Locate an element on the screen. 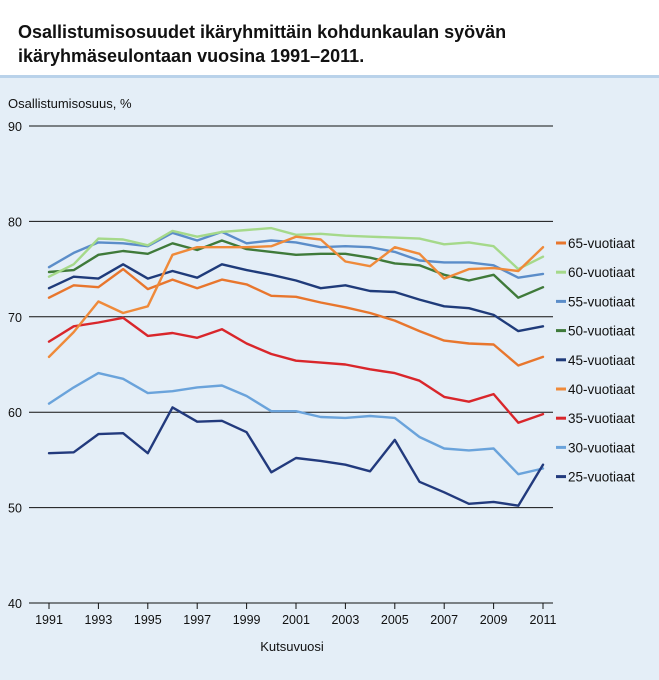 This screenshot has width=659, height=680. legend-label: 65-vuotiaat is located at coordinates (601, 243).